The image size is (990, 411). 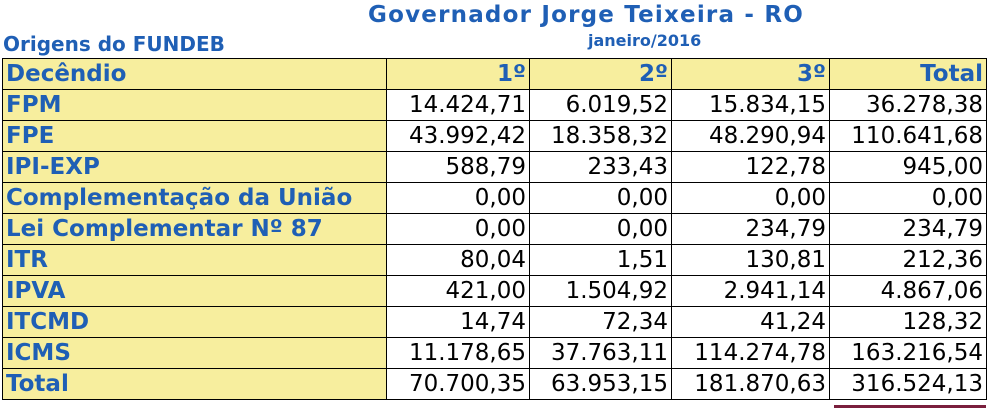 What do you see at coordinates (194, 198) in the screenshot?
I see `row-label: Complementação da União` at bounding box center [194, 198].